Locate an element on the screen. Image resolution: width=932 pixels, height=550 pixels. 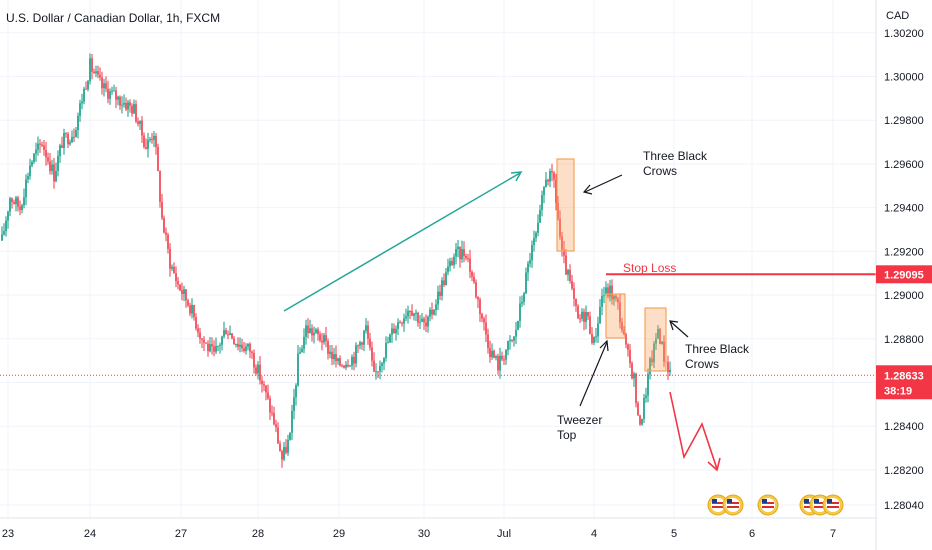
x-tick-label: 5 is located at coordinates (674, 534).